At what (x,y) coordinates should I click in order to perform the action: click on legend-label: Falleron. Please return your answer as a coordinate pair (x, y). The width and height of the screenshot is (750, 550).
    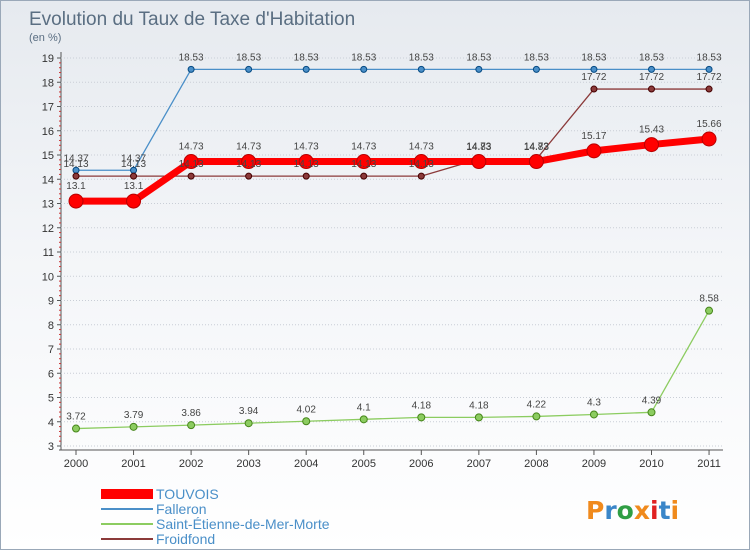
    Looking at the image, I should click on (181, 509).